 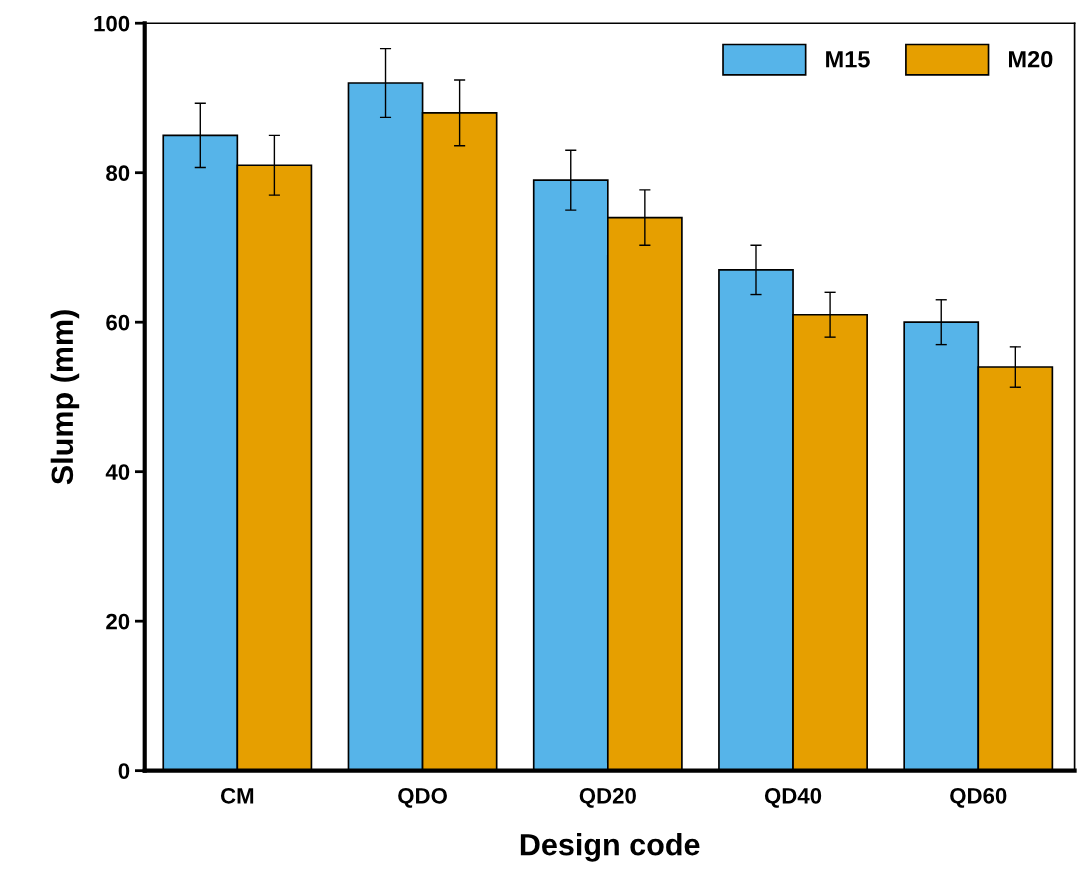 What do you see at coordinates (124, 771) in the screenshot?
I see `y-tick-label: 0` at bounding box center [124, 771].